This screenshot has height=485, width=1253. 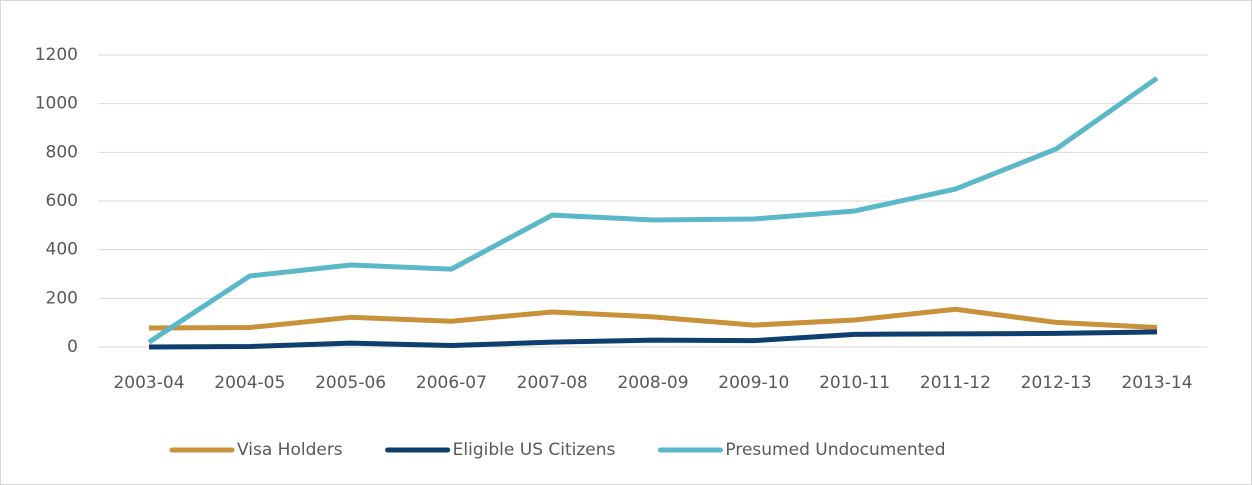 I want to click on x-tick-label: 2005-06, so click(x=350, y=383).